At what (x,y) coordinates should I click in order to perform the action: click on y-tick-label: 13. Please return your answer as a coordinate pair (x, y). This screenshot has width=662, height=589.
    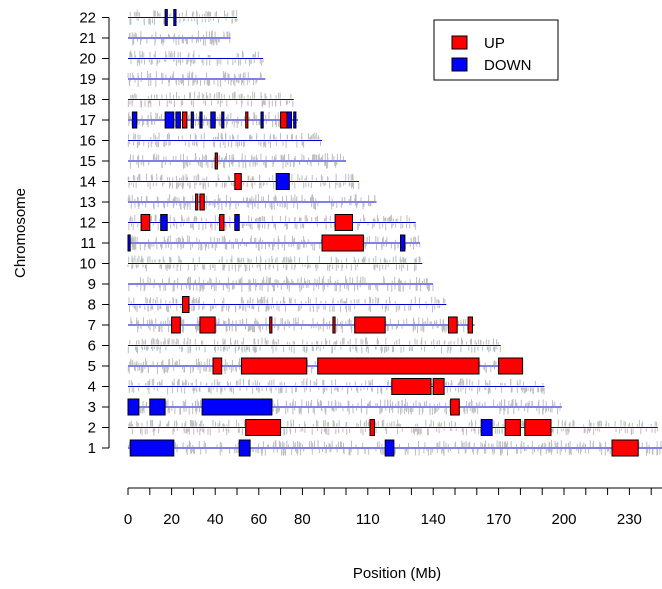
    Looking at the image, I should click on (87, 202).